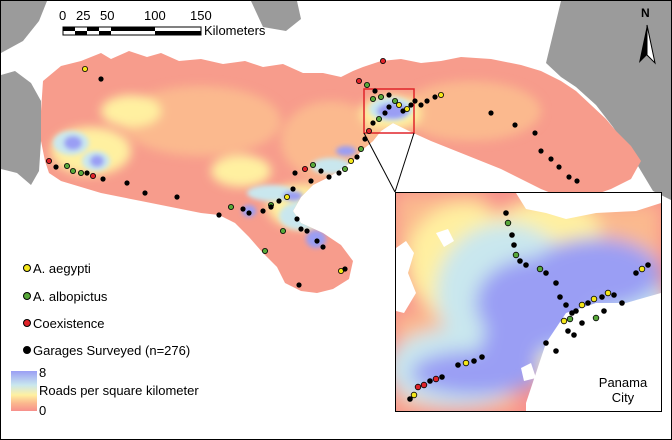 The height and width of the screenshot is (440, 672). I want to click on scale-unit-label: Kilometers, so click(235, 30).